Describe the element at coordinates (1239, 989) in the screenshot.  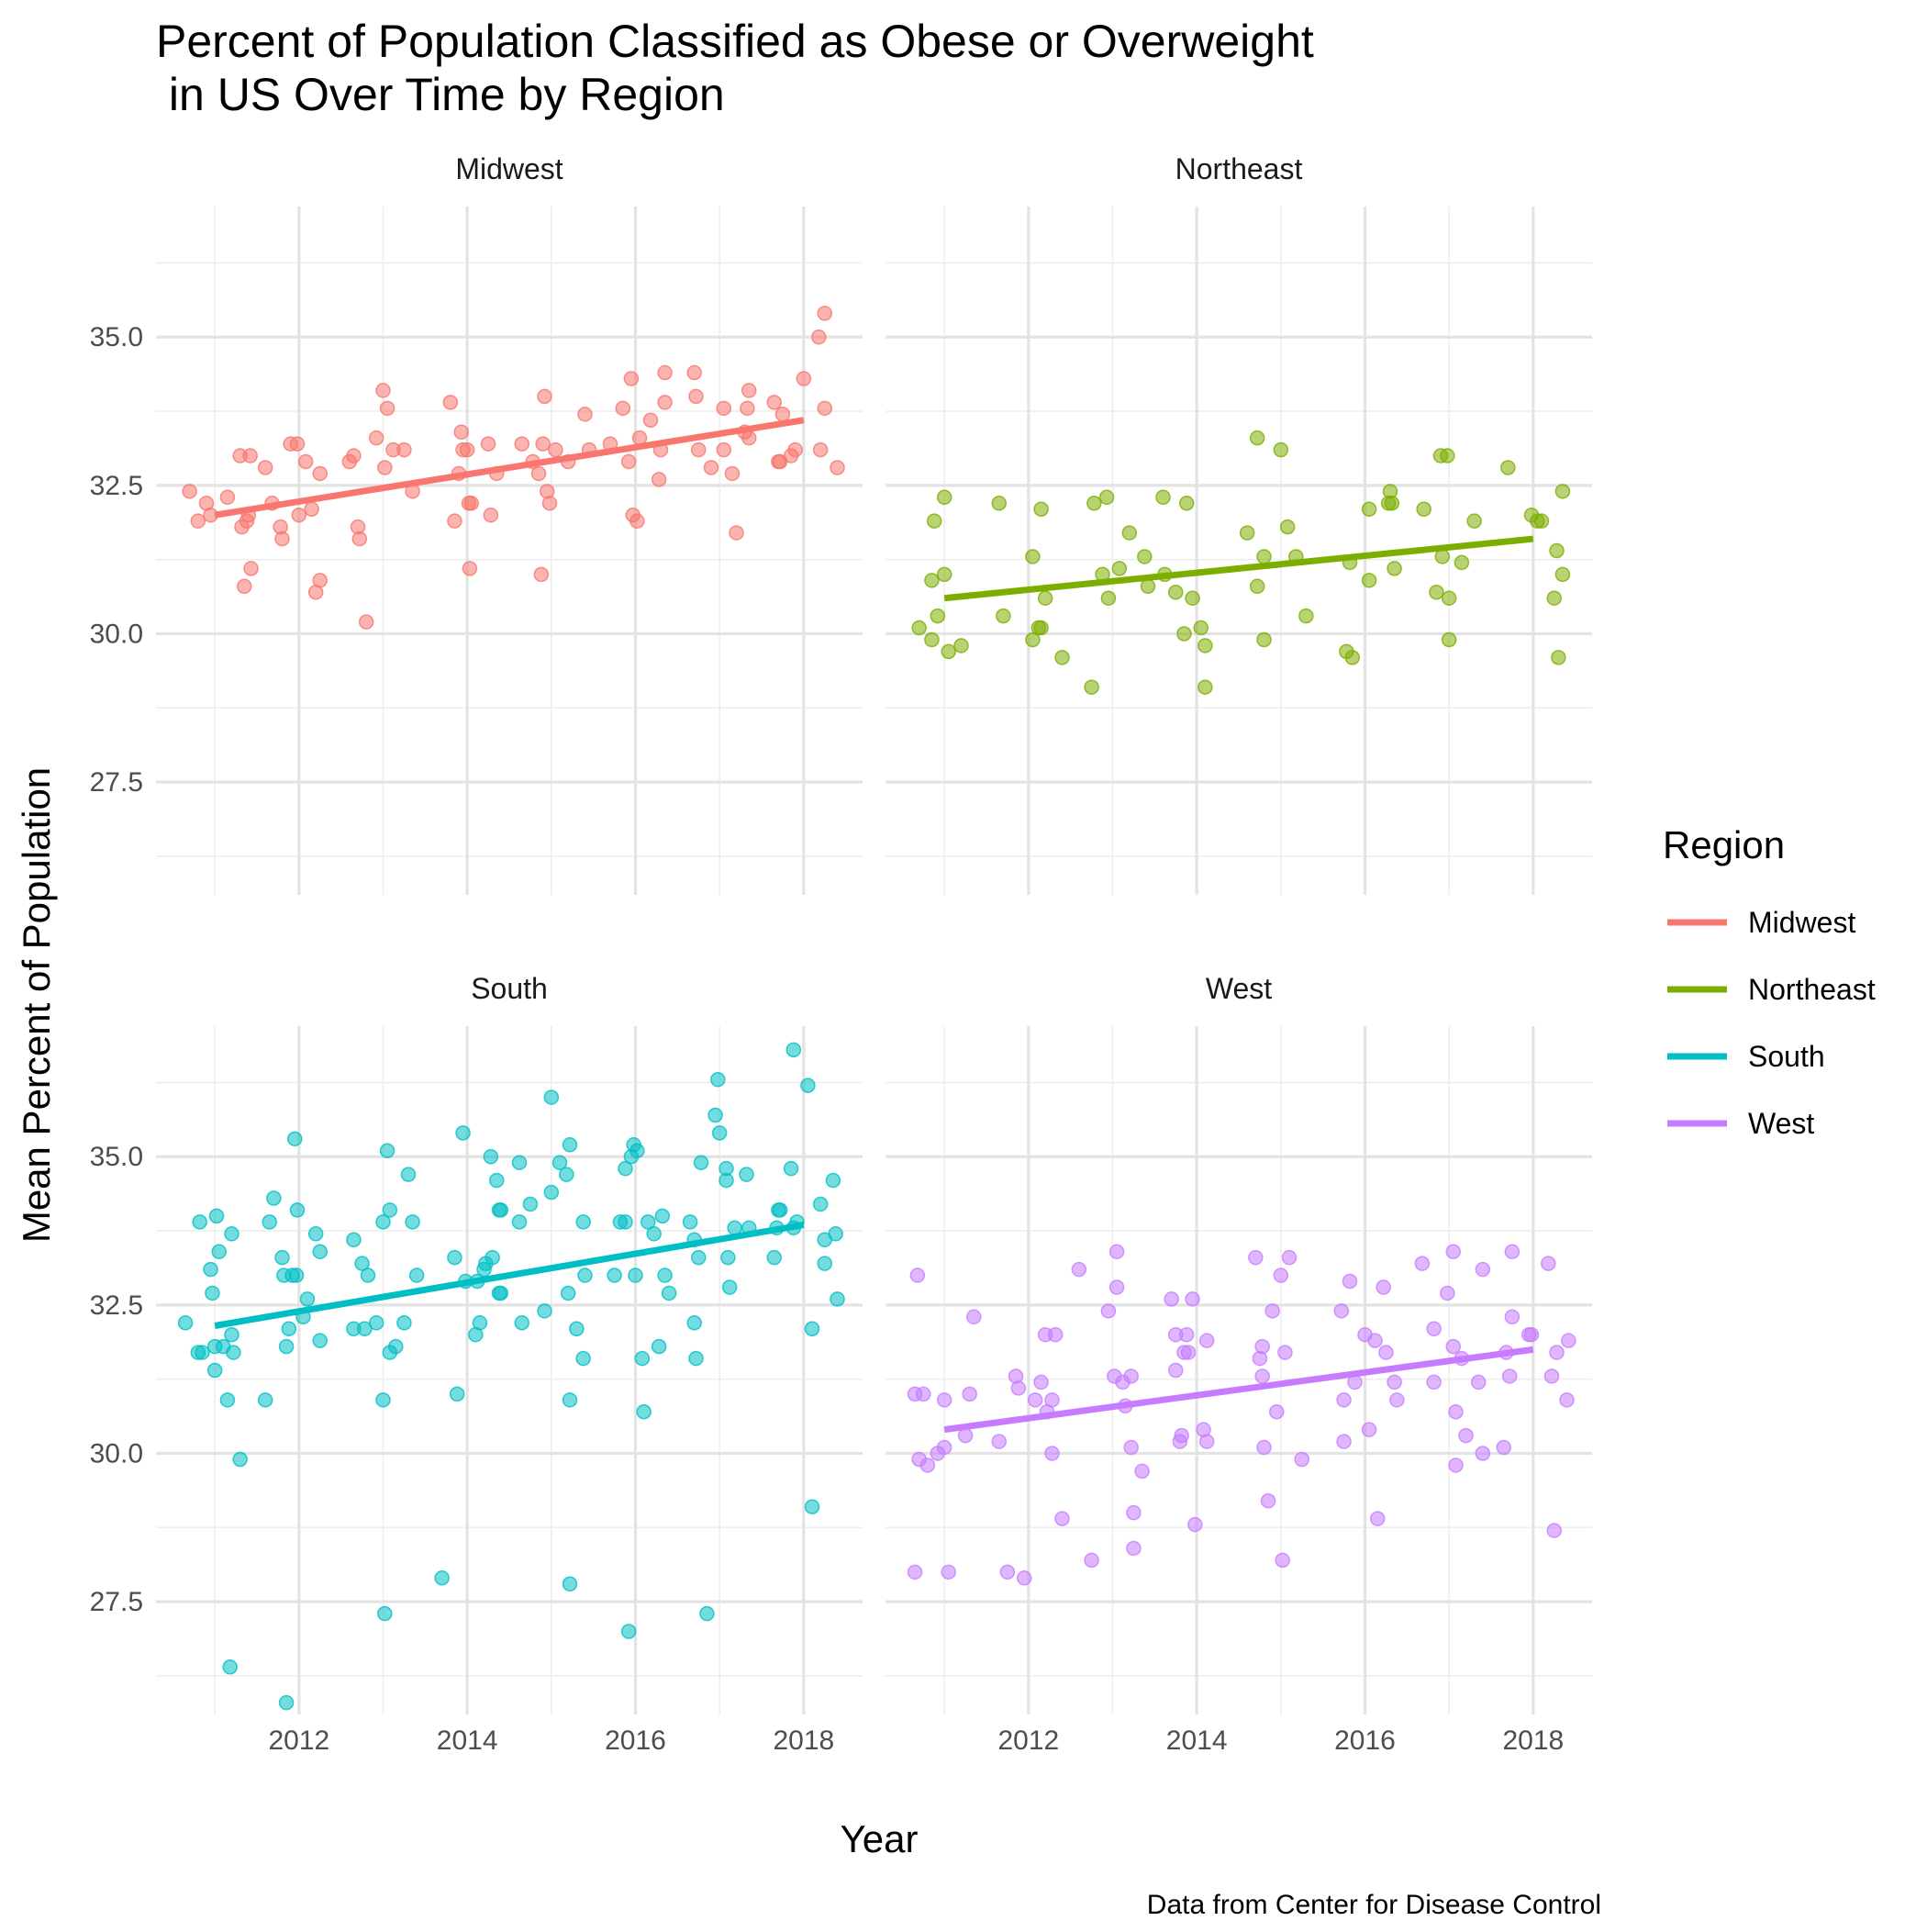
I see `facet-label: West` at that location.